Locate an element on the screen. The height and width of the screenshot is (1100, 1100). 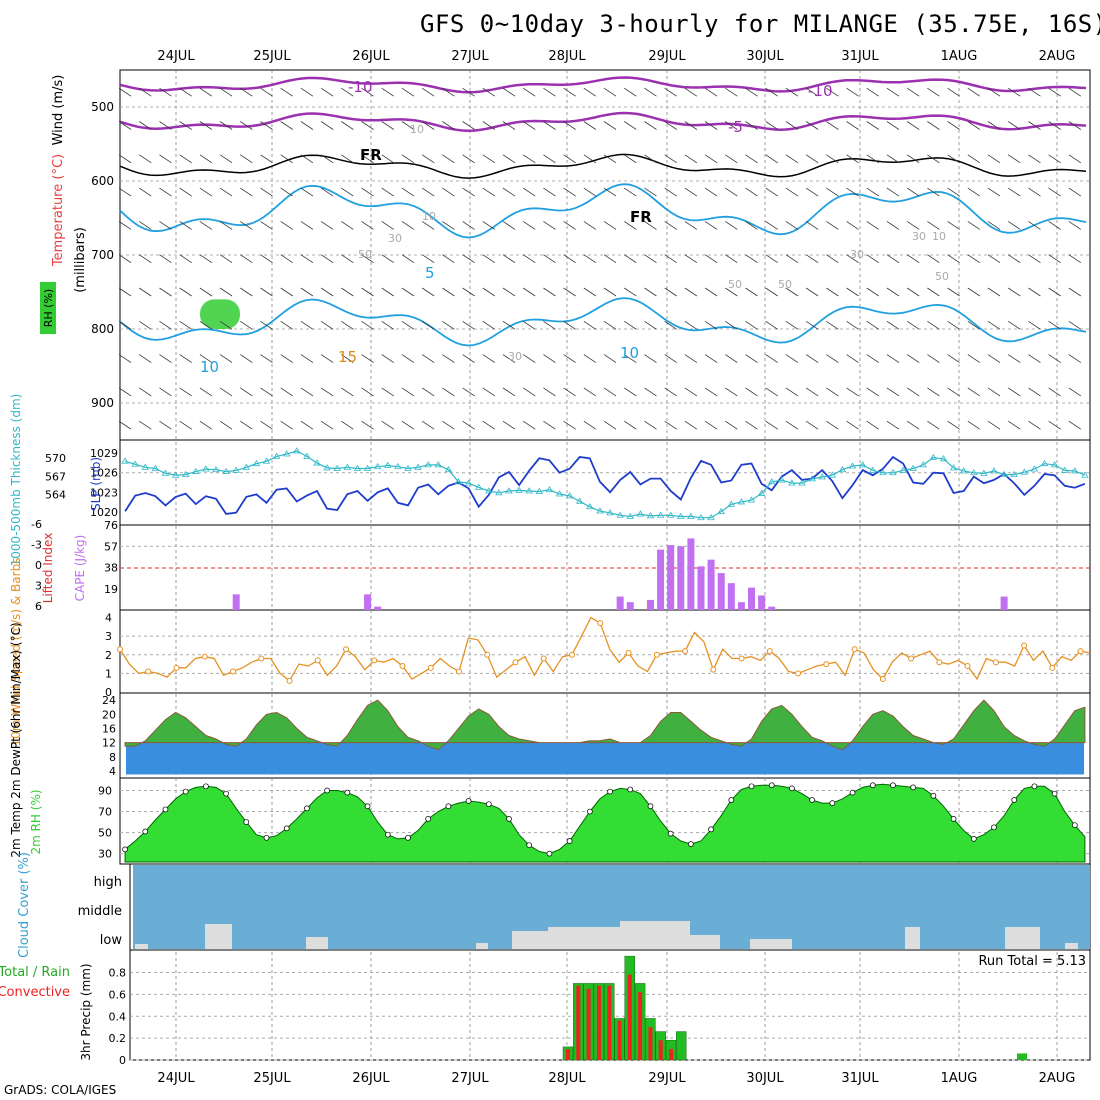
ua-ylabel-rh: RH (%) is located at coordinates (48, 308).